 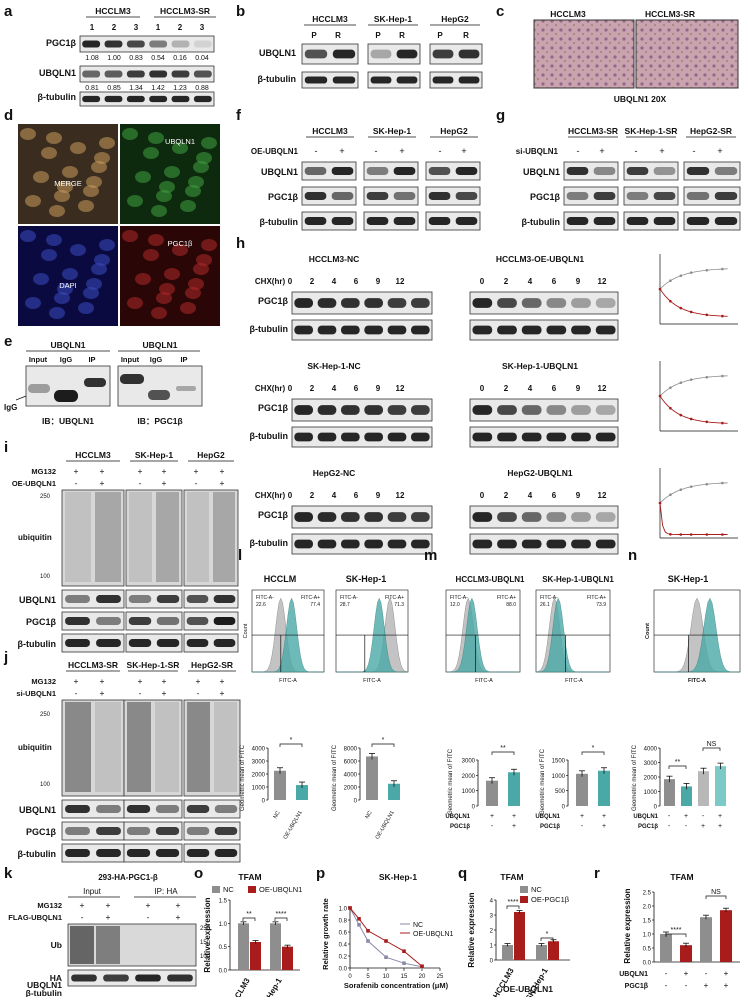 What do you see at coordinates (402, 35) in the screenshot?
I see `lane-label: R` at bounding box center [402, 35].